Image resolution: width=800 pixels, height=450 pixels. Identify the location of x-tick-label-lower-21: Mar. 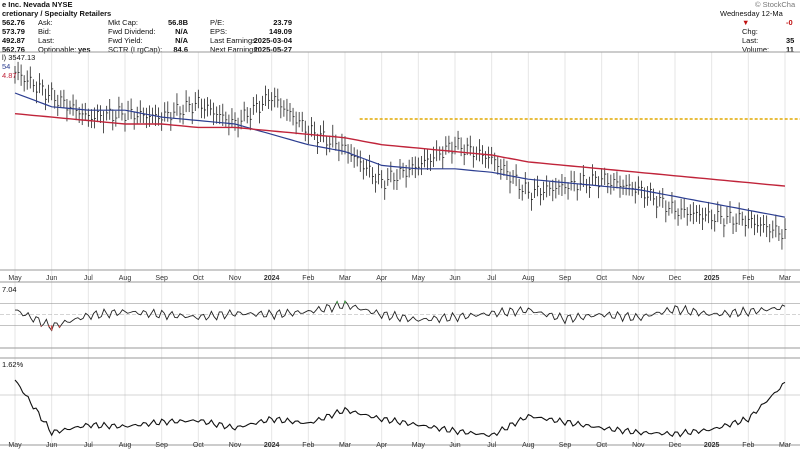
(785, 445).